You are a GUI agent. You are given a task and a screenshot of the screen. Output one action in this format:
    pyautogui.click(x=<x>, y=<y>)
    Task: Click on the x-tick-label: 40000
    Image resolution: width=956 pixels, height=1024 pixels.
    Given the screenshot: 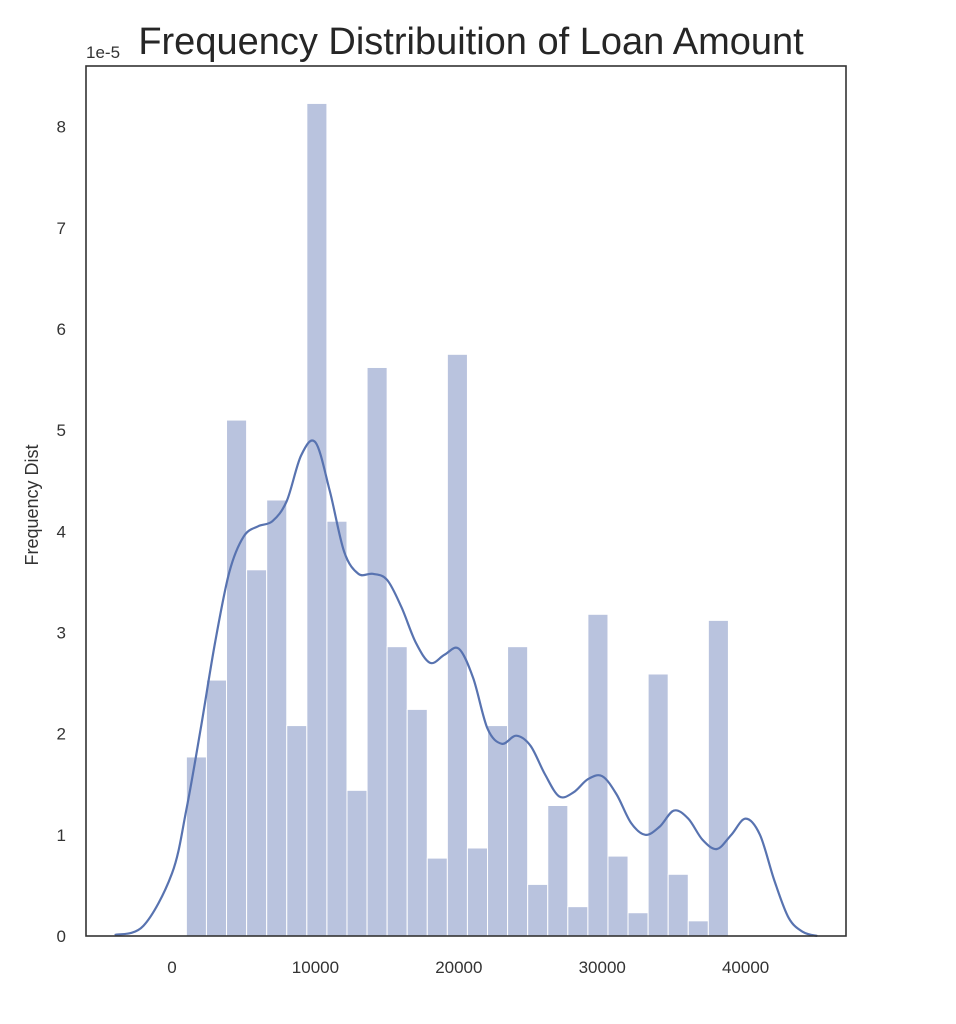 What is the action you would take?
    pyautogui.click(x=745, y=967)
    